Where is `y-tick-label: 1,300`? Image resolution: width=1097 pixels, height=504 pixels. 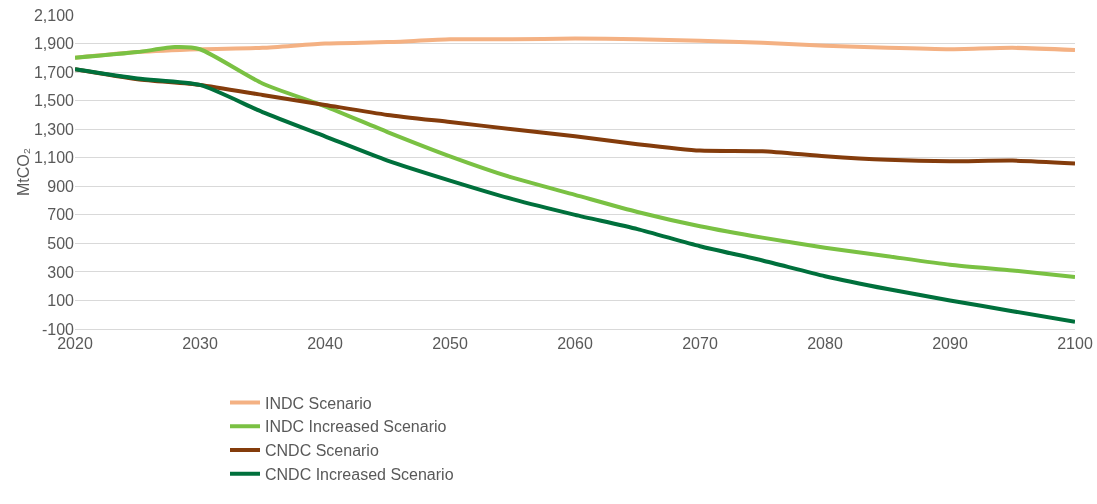 y-tick-label: 1,300 is located at coordinates (54, 129).